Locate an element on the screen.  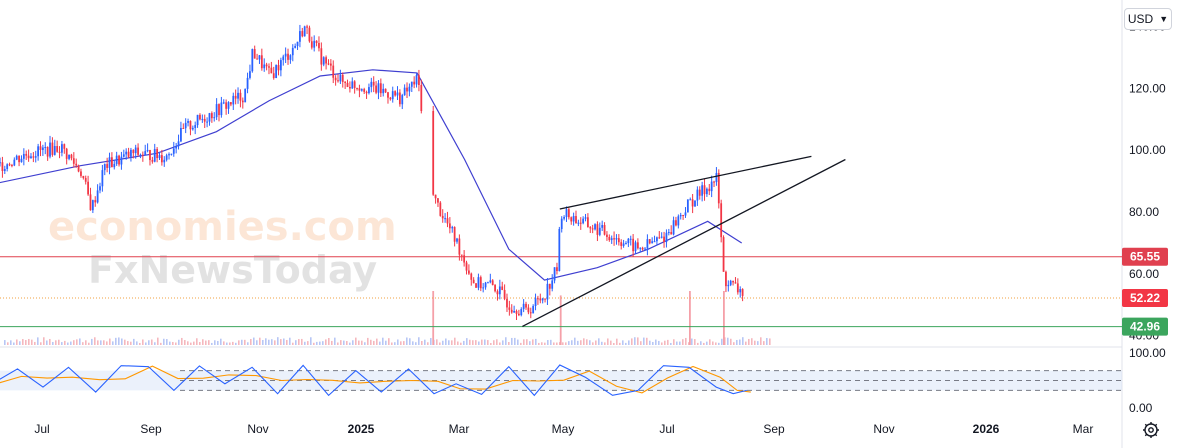
stochastic-k-line is located at coordinates (373, 380).